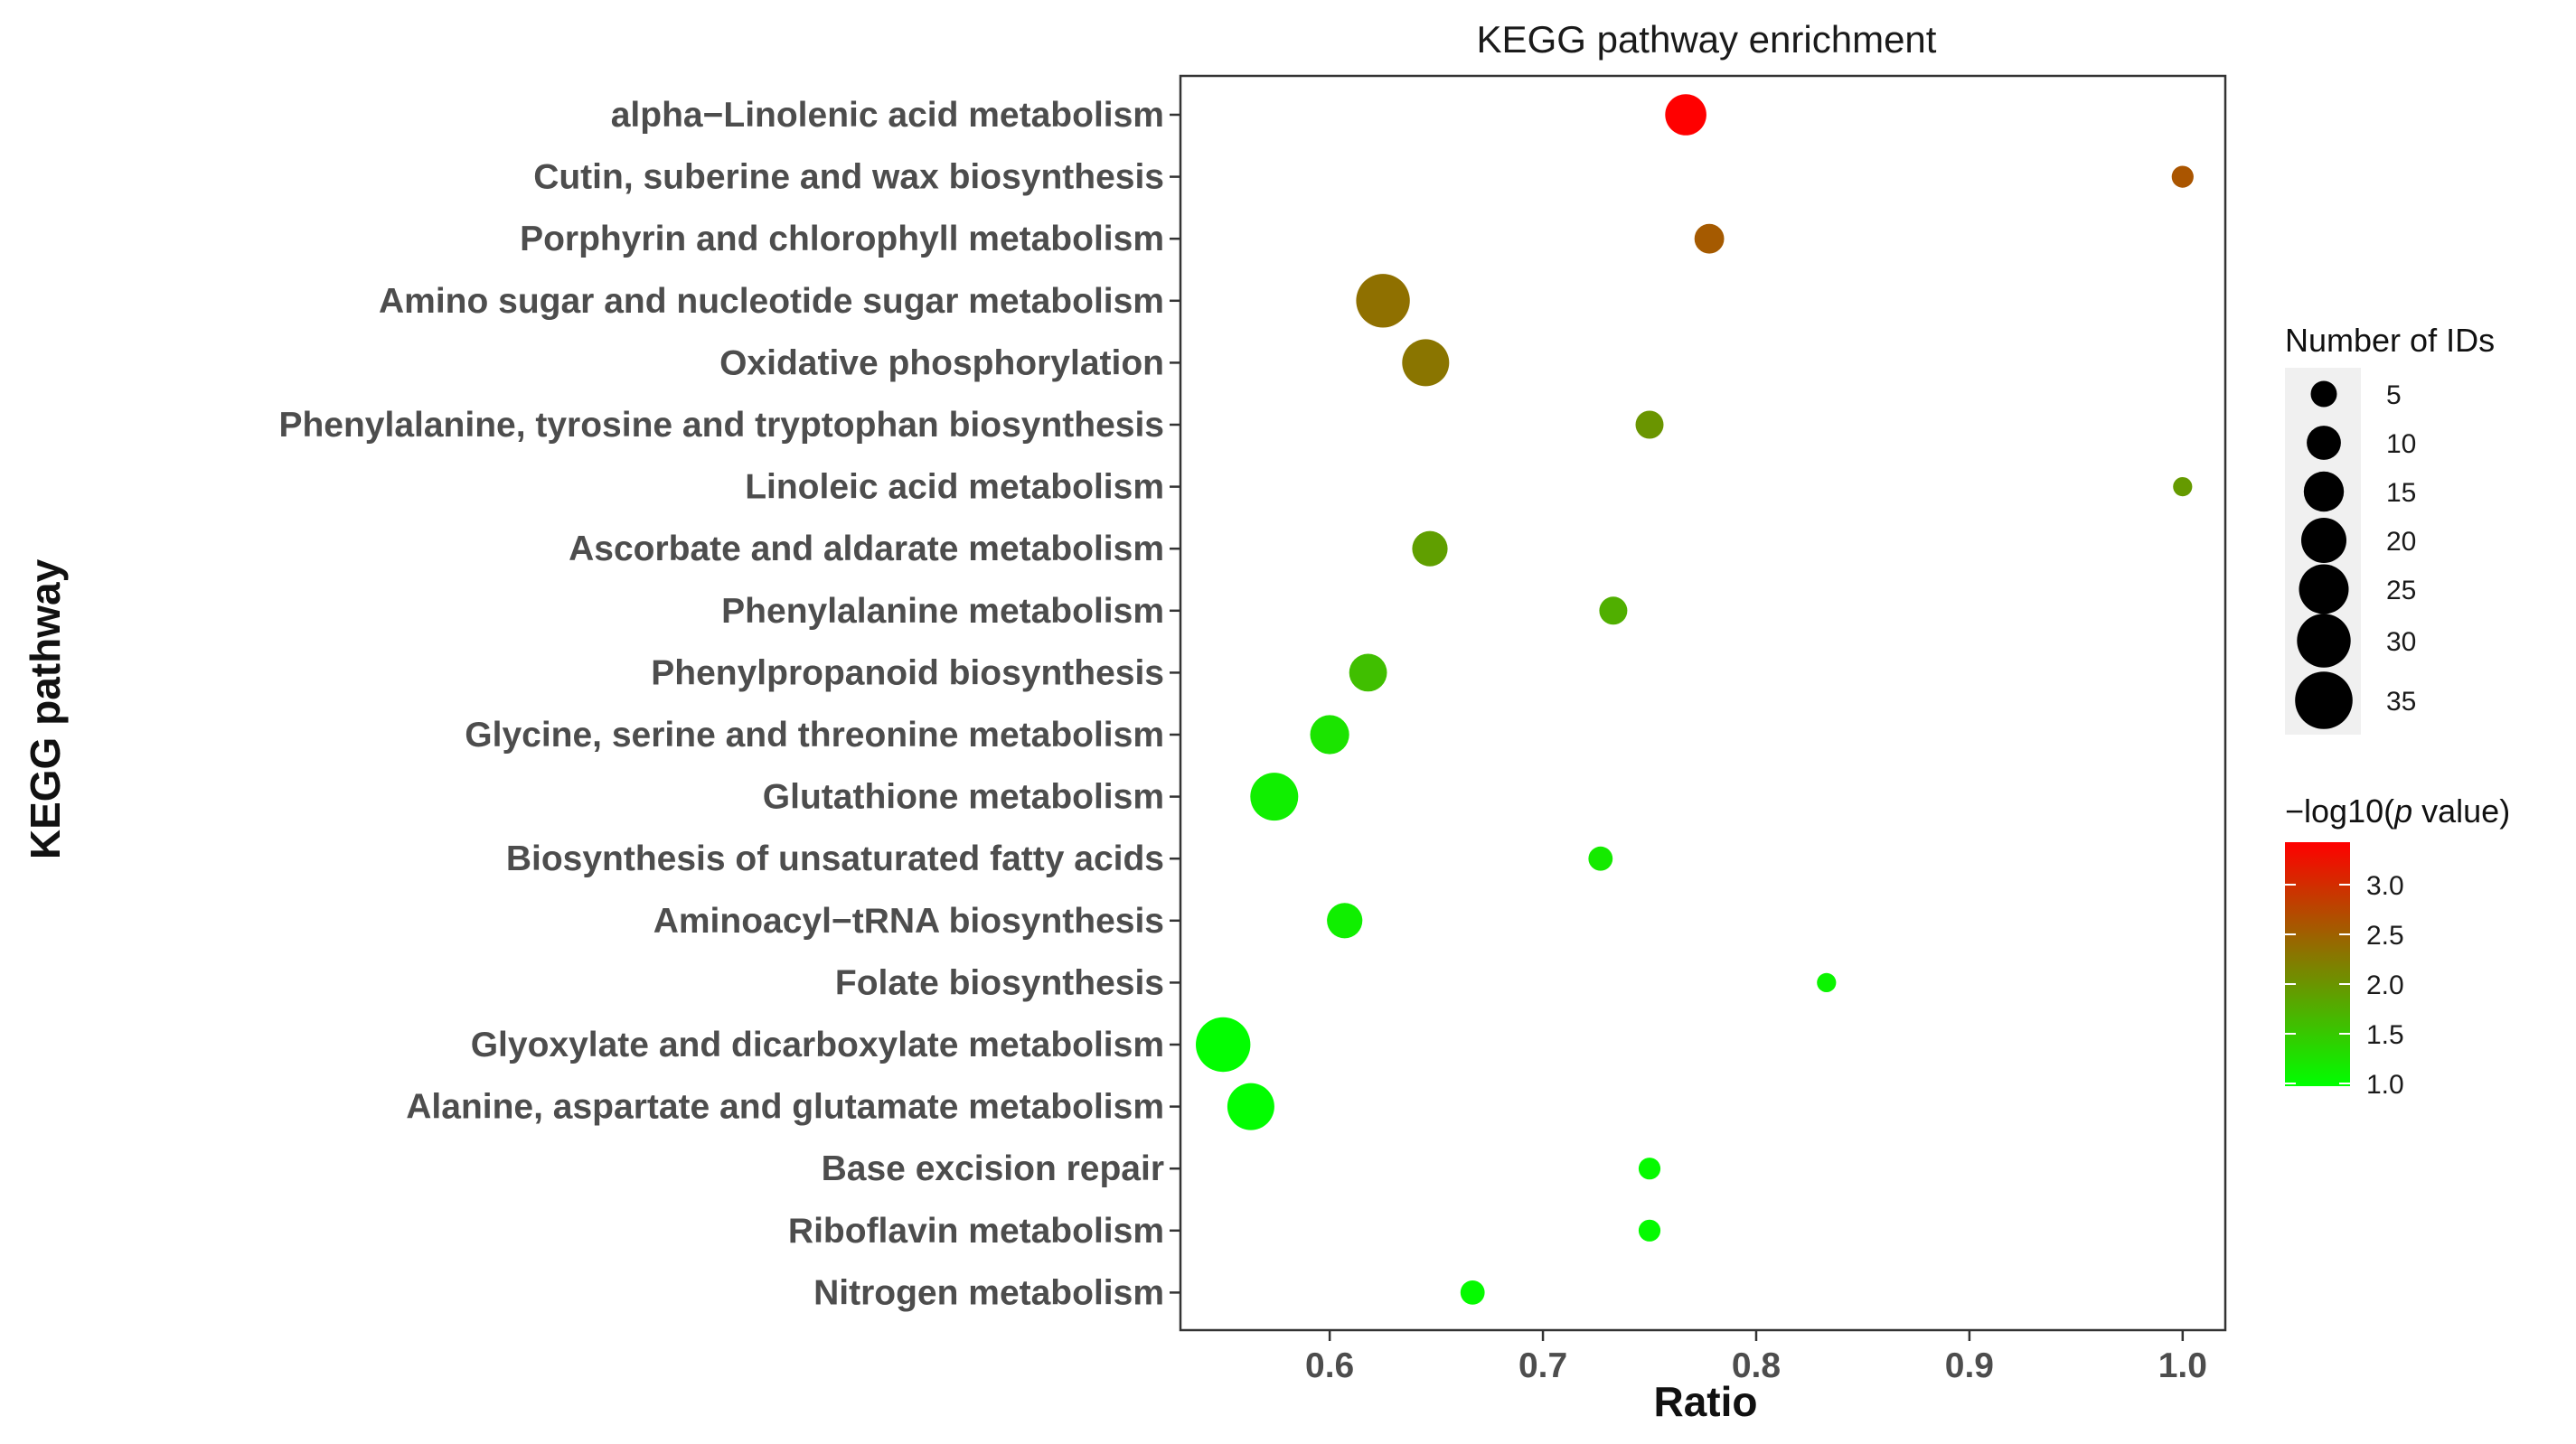 This screenshot has height=1444, width=2576. I want to click on y-tick-label: Aminoacyl−tRNA biosynthesis, so click(909, 921).